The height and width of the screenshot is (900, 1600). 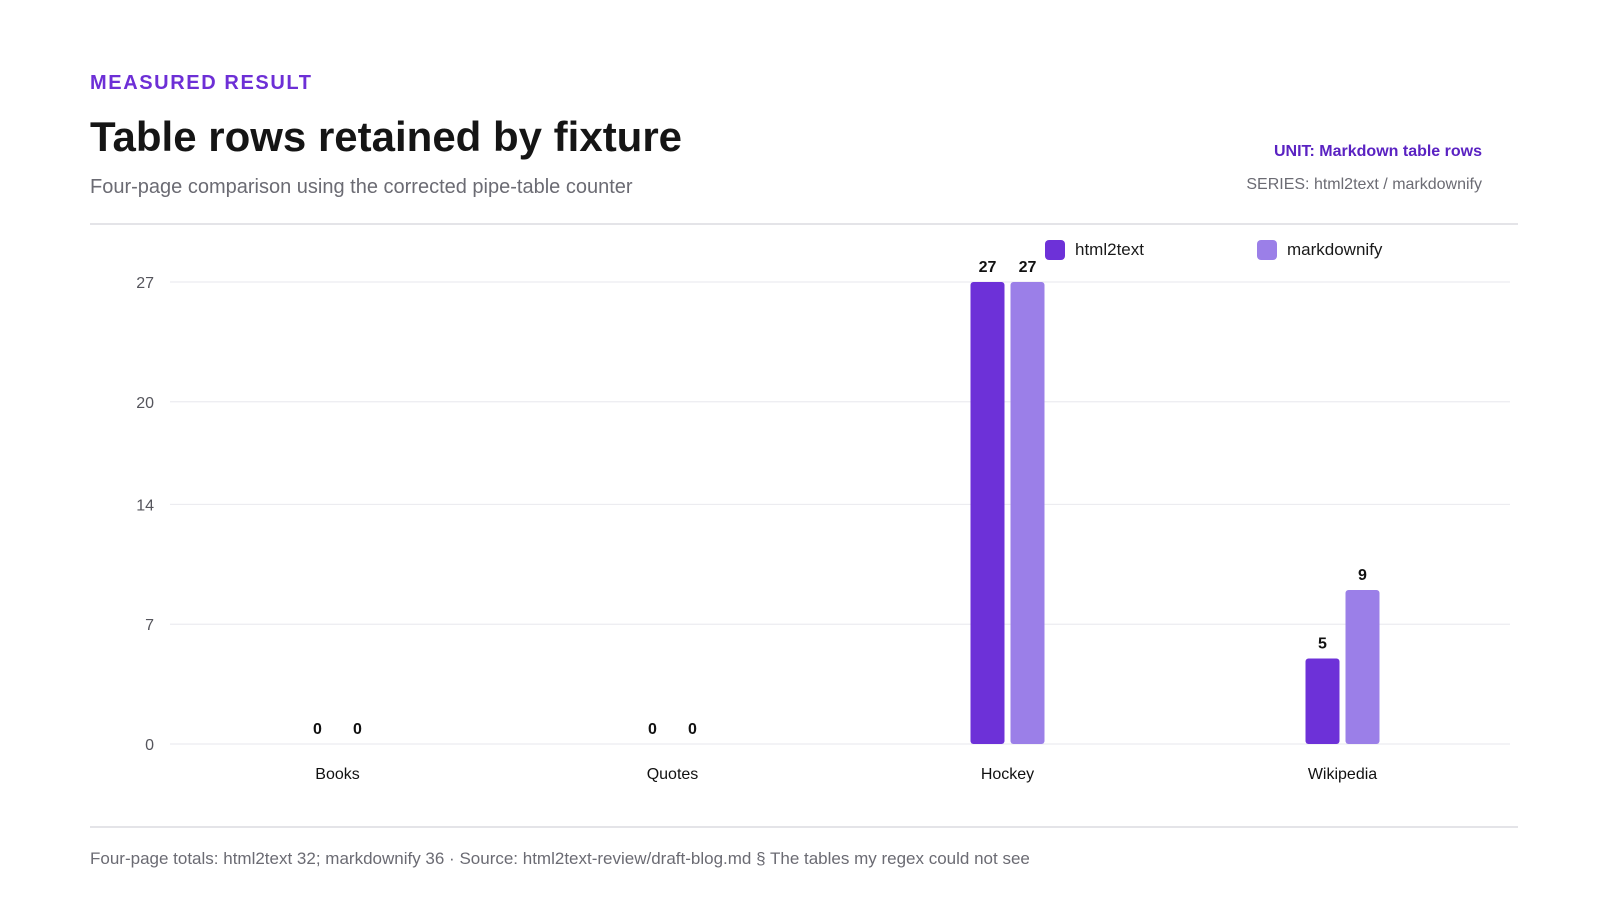 I want to click on legend-item-html2text: html2text, so click(x=1094, y=250).